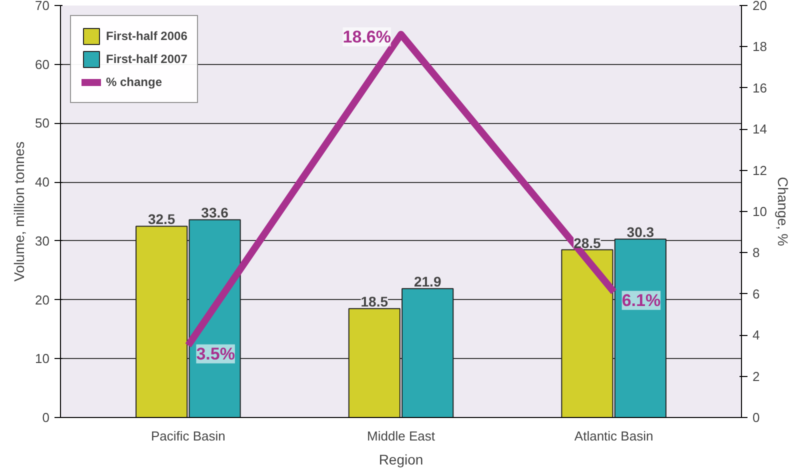  Describe the element at coordinates (42, 6) in the screenshot. I see `y-tick-label: 70` at that location.